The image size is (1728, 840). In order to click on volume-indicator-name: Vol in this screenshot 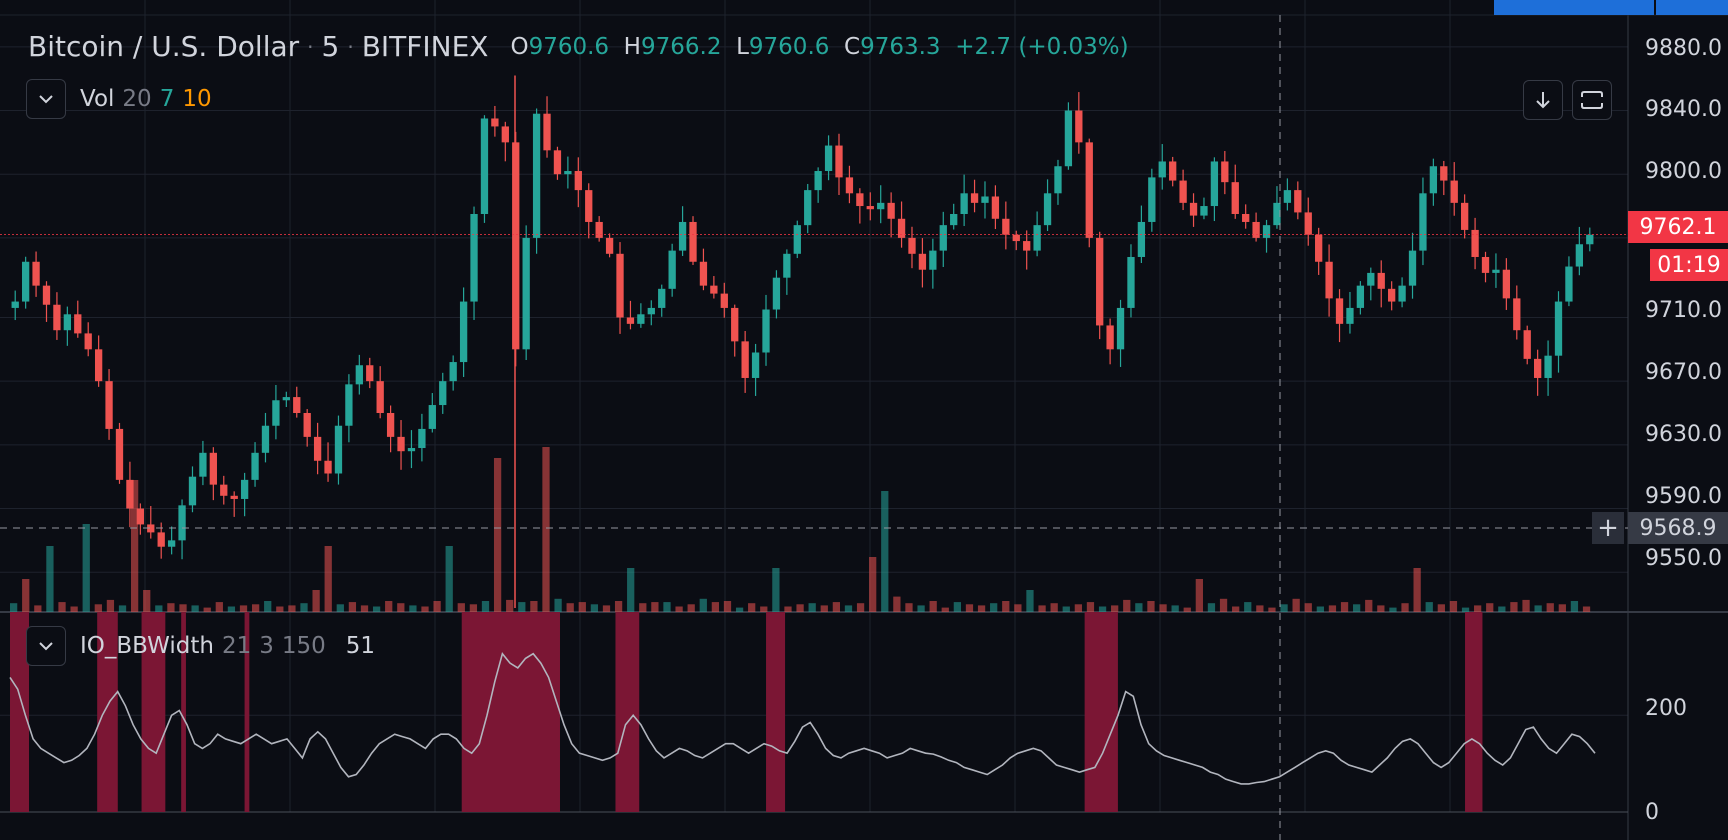, I will do `click(97, 99)`.